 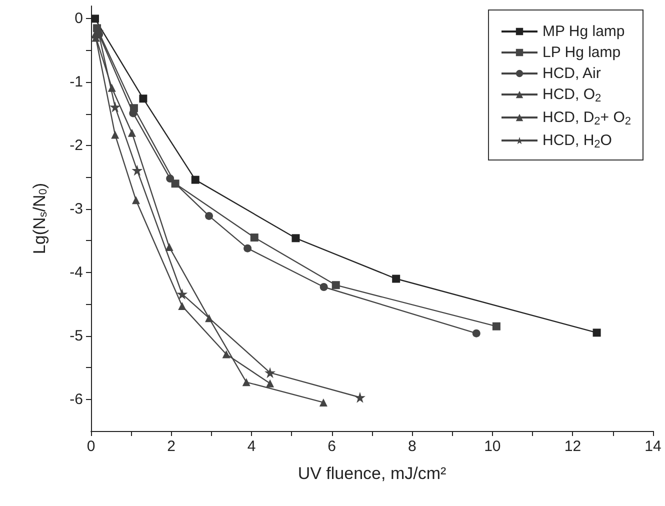 I want to click on x-tick-label: 6, so click(x=332, y=446).